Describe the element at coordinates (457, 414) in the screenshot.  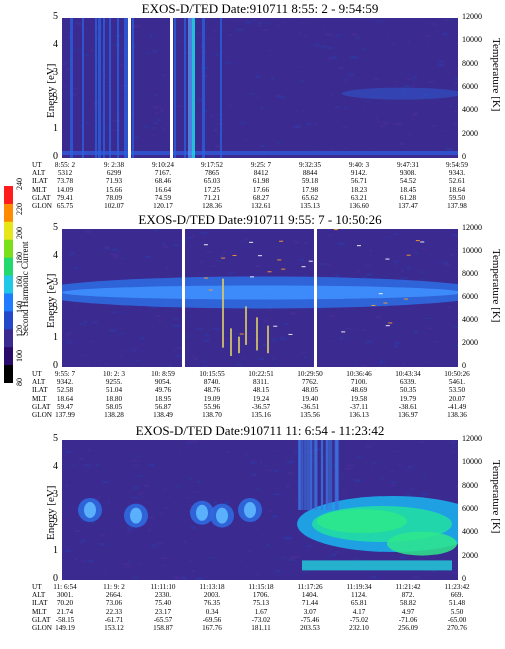
I see `ephemeris-cell: 138.36` at that location.